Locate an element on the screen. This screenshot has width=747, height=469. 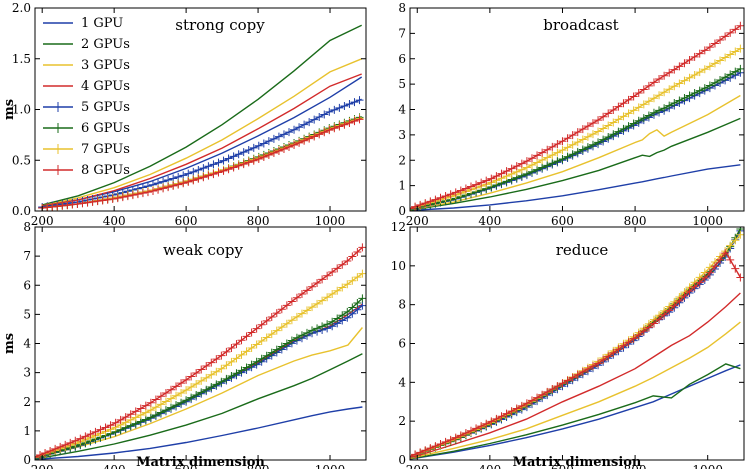
y-tick-label: 12 is located at coordinates (398, 227).